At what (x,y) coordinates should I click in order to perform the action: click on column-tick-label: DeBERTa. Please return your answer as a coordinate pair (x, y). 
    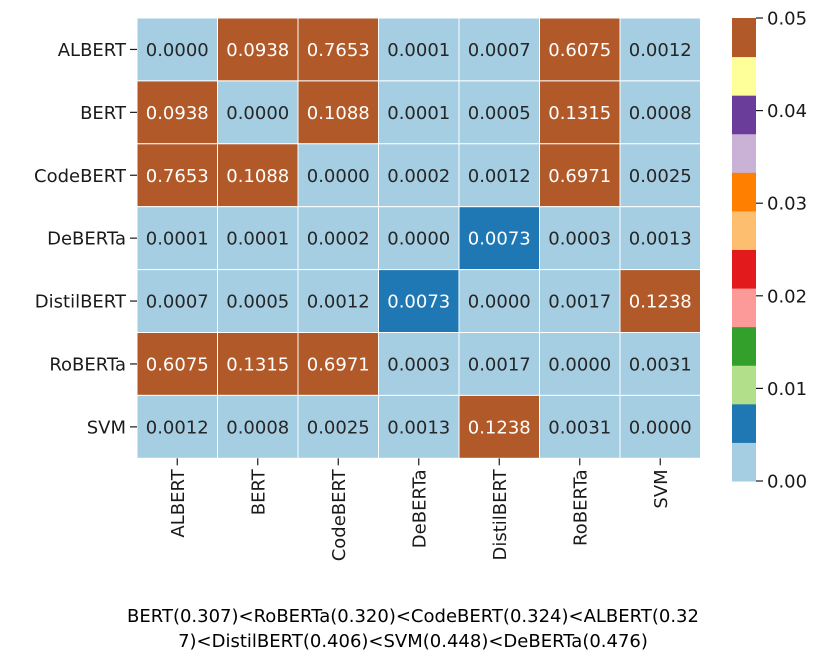
    Looking at the image, I should click on (419, 508).